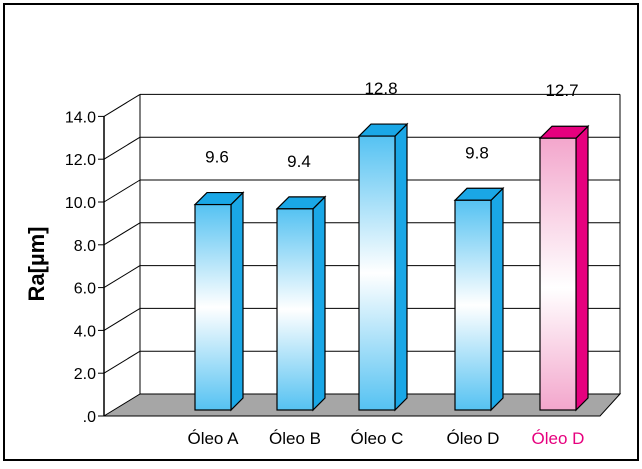 This screenshot has height=469, width=642. What do you see at coordinates (380, 88) in the screenshot?
I see `data-label: 12.8` at bounding box center [380, 88].